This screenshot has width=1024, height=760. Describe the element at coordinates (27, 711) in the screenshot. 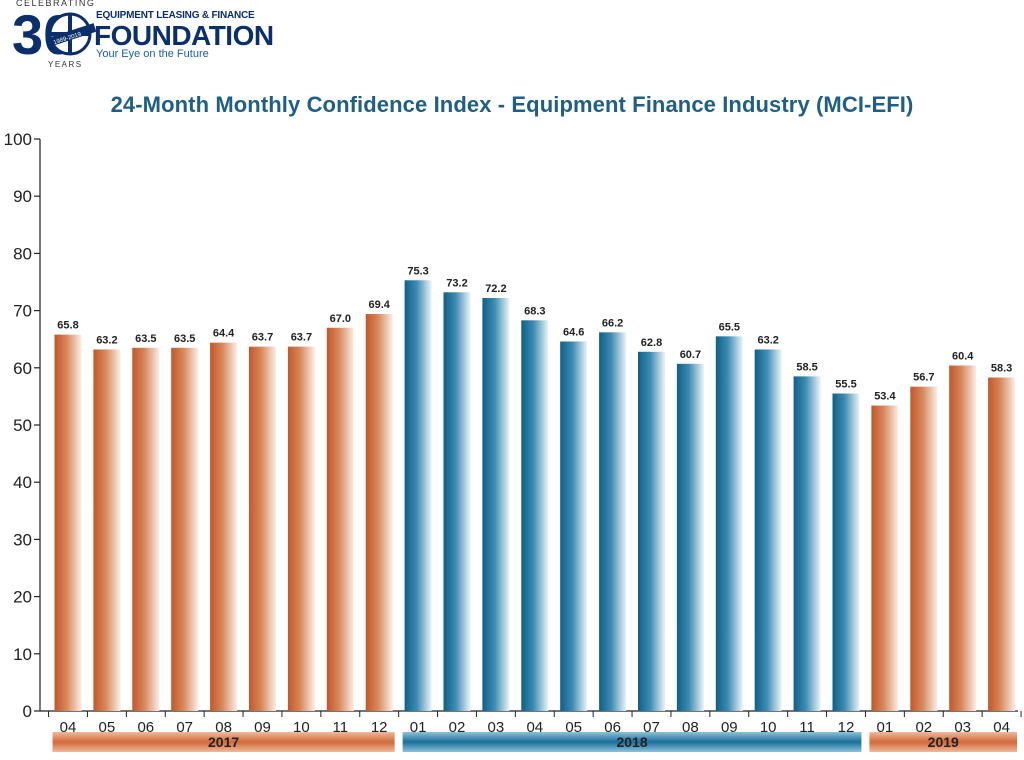

I see `y-tick-label: 0` at that location.